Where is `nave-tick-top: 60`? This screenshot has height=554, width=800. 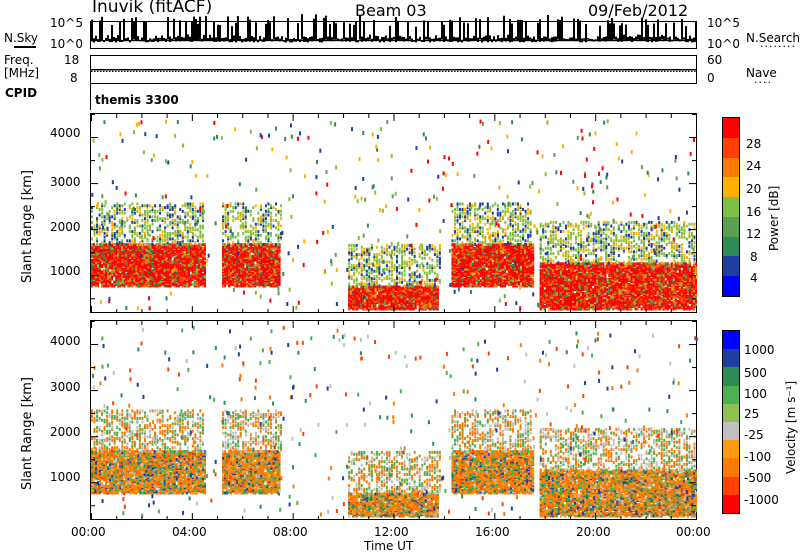 nave-tick-top: 60 is located at coordinates (715, 60).